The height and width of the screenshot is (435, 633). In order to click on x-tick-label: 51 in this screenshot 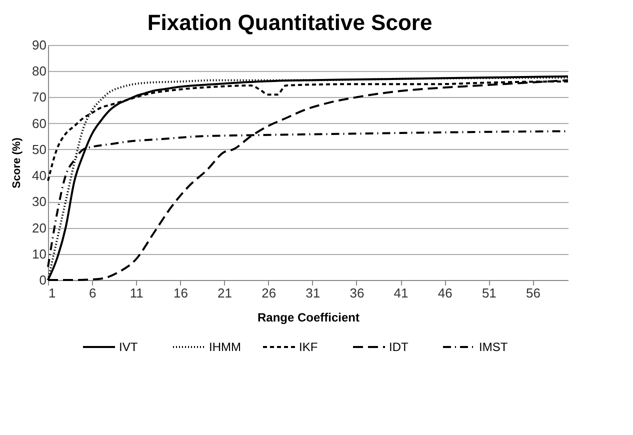, I will do `click(489, 293)`.